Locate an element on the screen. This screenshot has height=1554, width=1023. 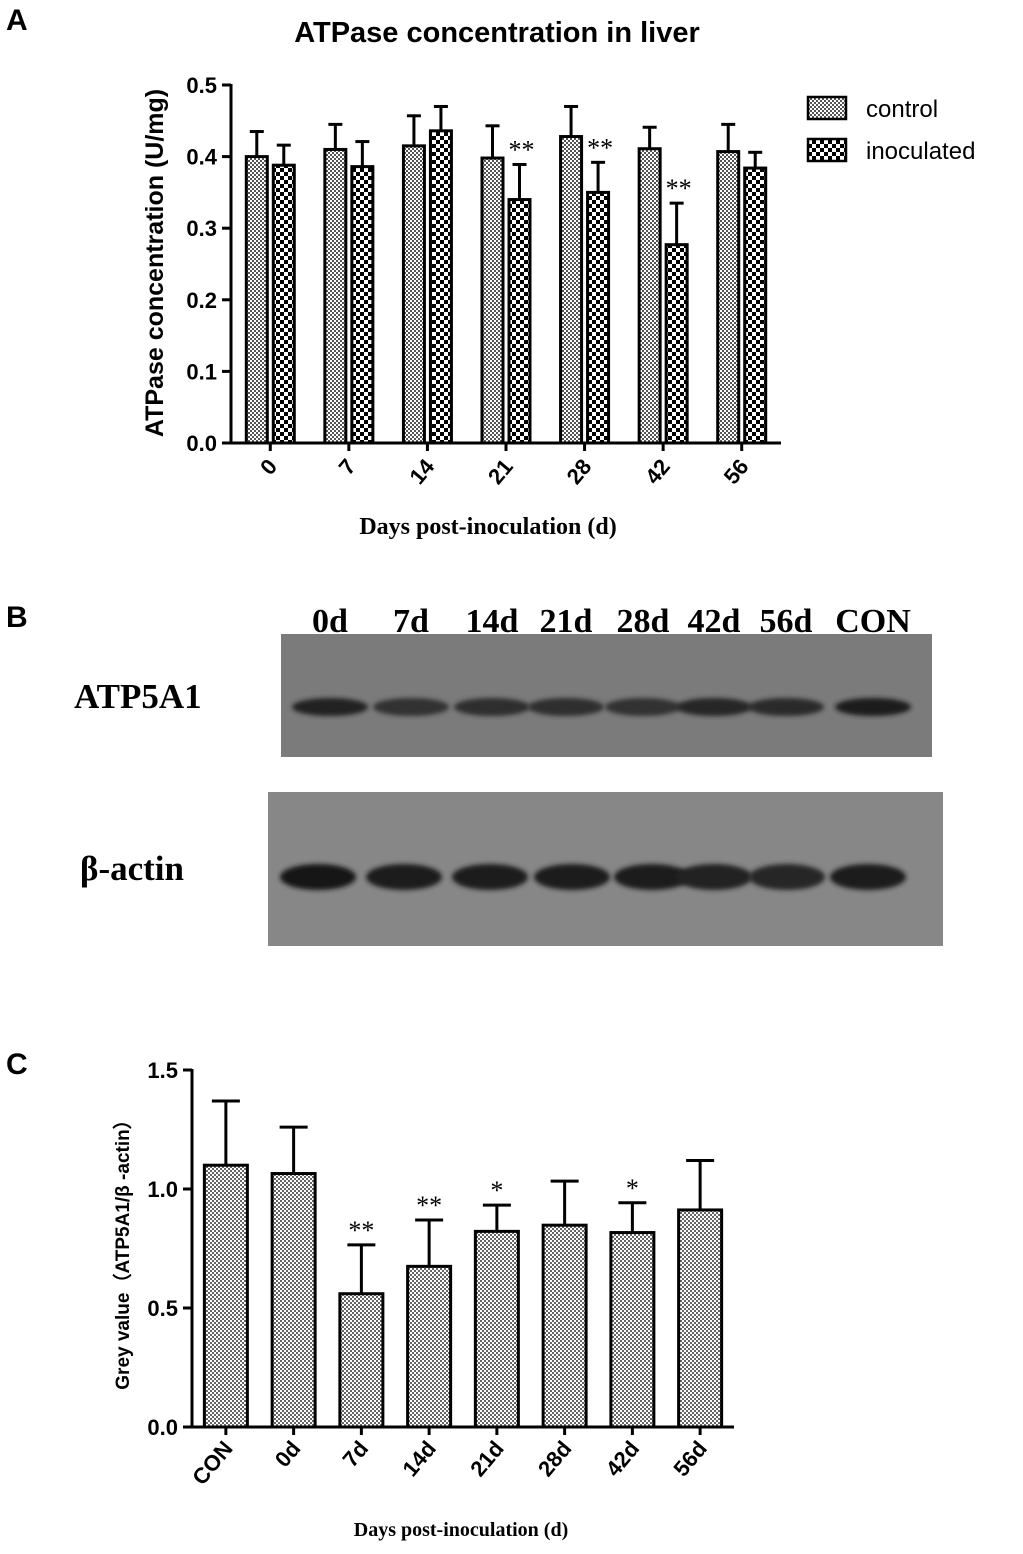
chart-a-x-axis-label: Days post-inoculation (d) is located at coordinates (487, 527).